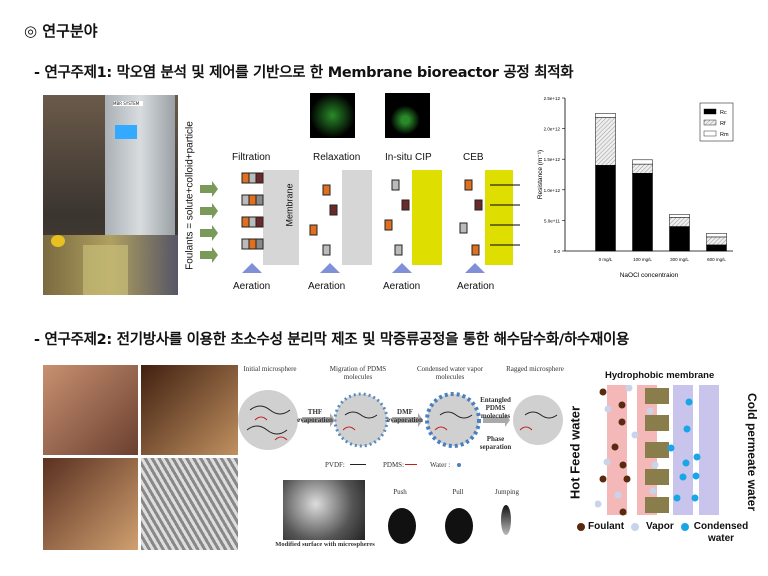  What do you see at coordinates (721, 532) in the screenshot?
I see `legend-condensed: Condensed water` at bounding box center [721, 532].